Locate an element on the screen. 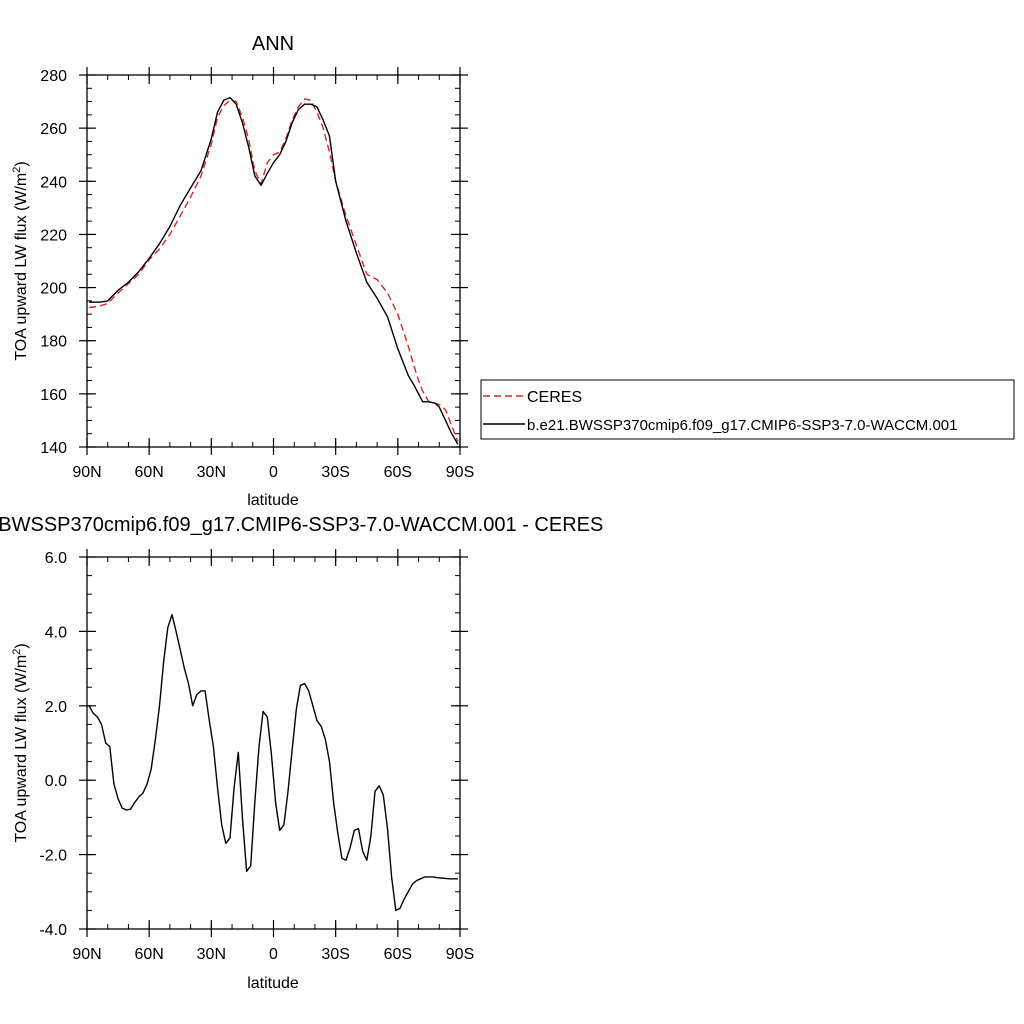  chart-title: ANN is located at coordinates (273, 44).